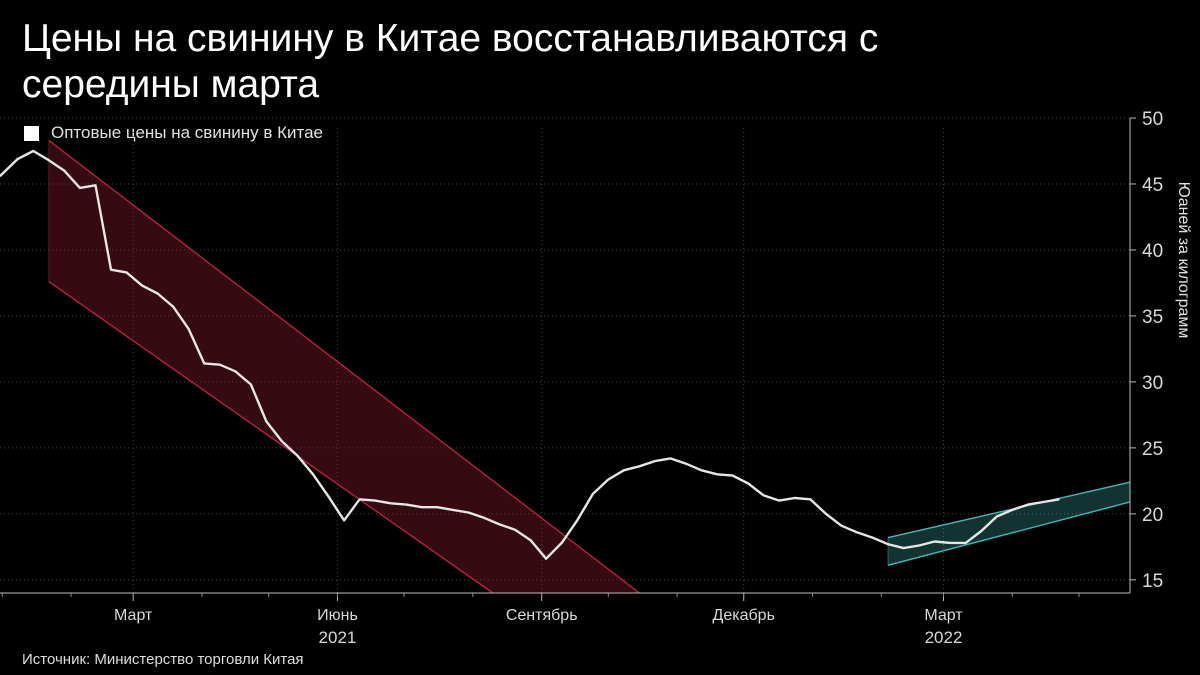  Describe the element at coordinates (1152, 383) in the screenshot. I see `y-tick-label: 30` at that location.